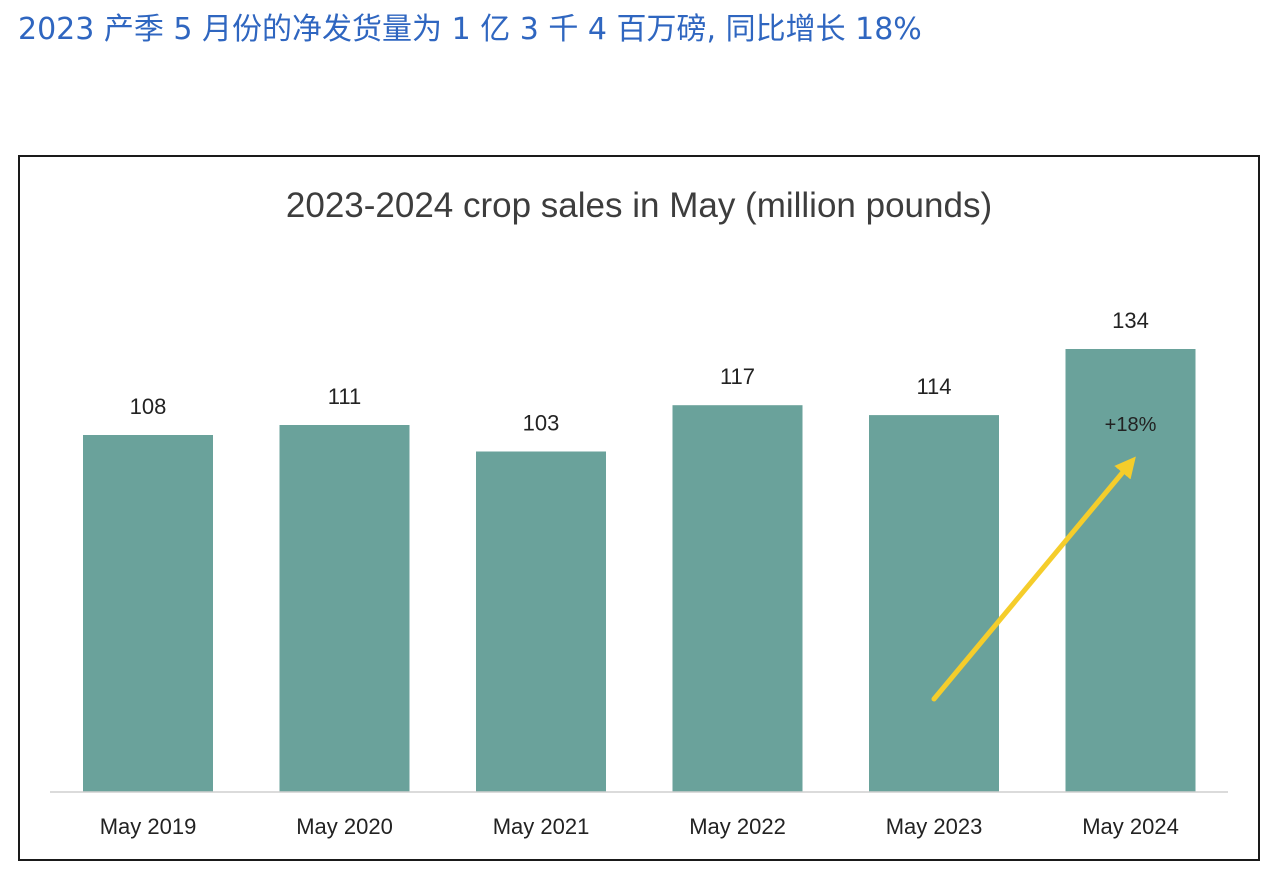  I want to click on bar-may-2023, so click(934, 603).